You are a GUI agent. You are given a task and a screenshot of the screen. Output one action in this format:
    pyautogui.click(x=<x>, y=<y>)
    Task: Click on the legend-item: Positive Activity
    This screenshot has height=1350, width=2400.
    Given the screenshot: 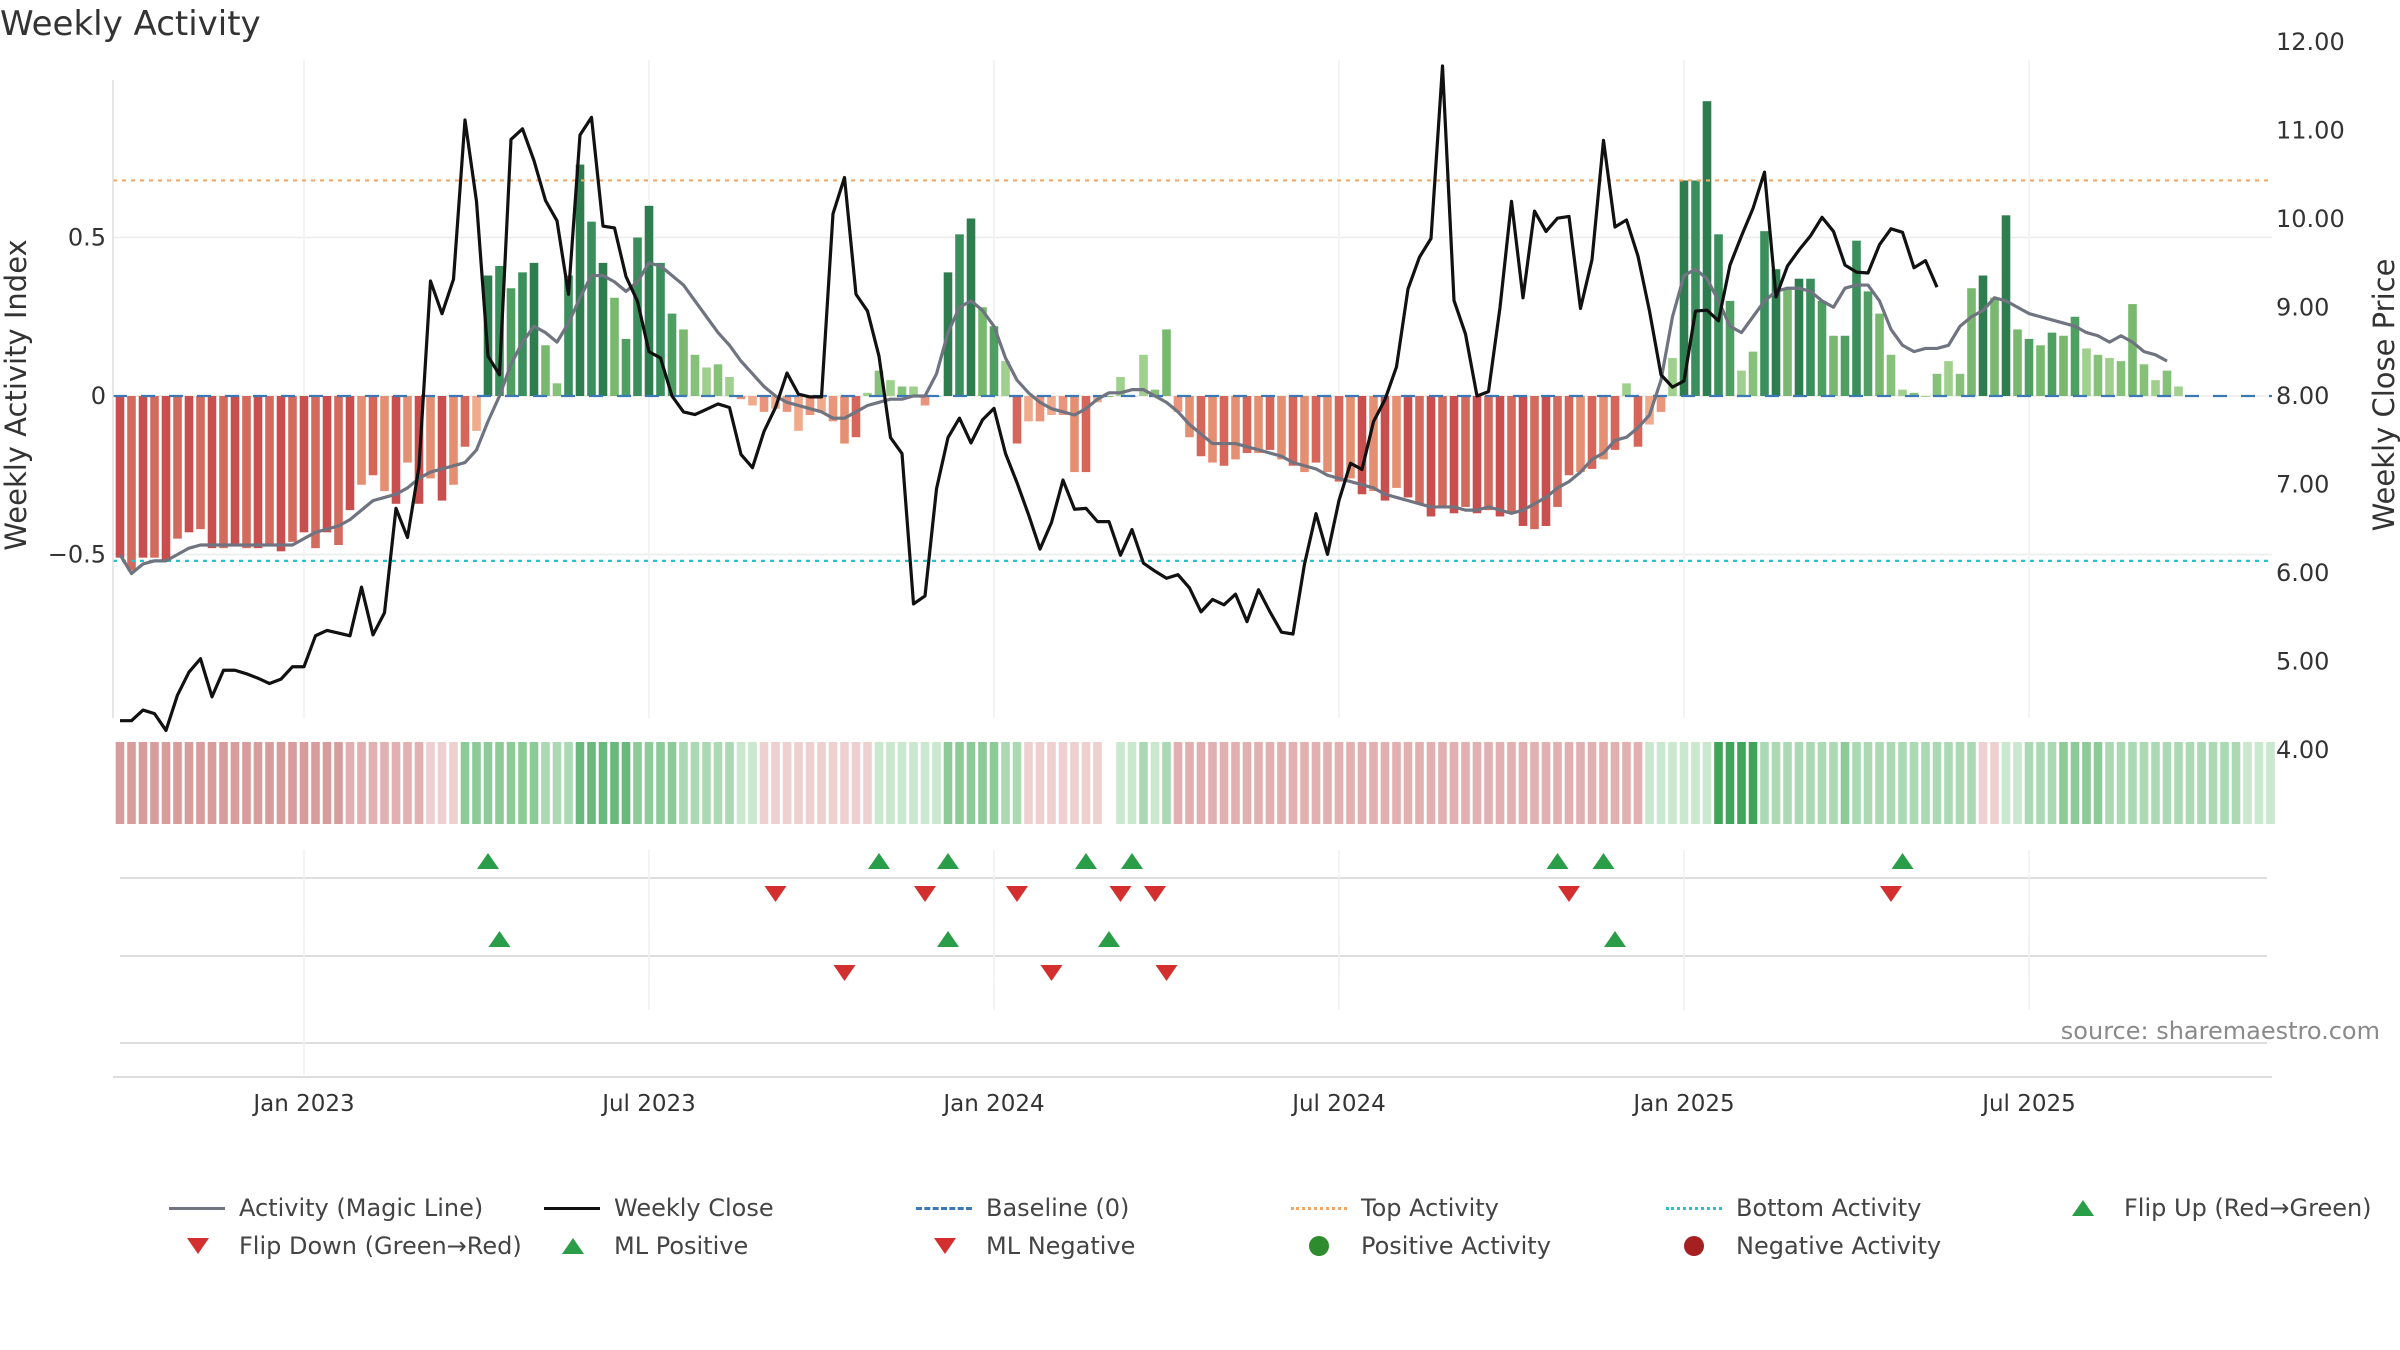 What is the action you would take?
    pyautogui.click(x=1419, y=1246)
    